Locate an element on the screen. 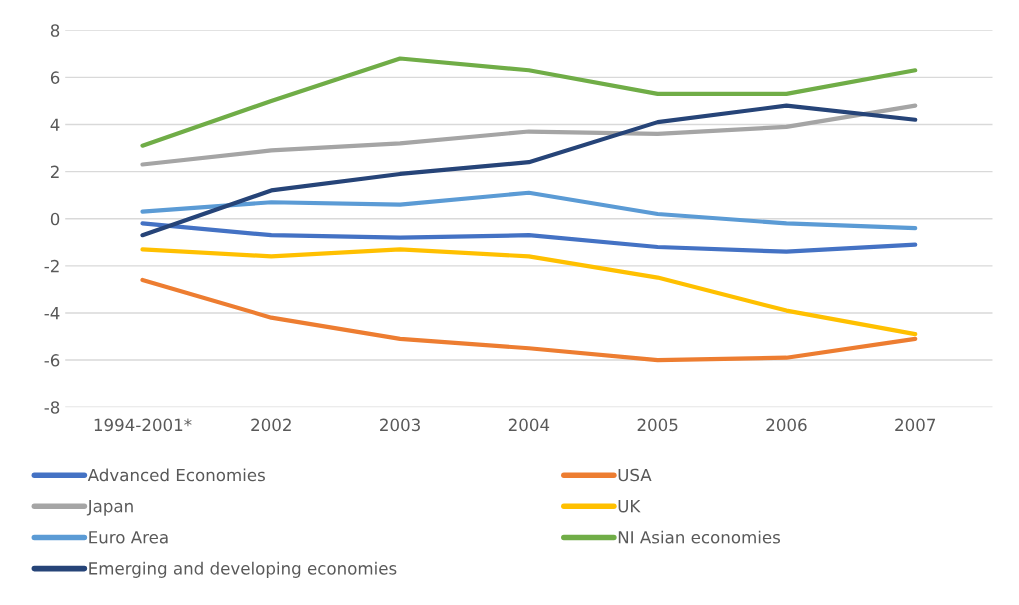 This screenshot has height=605, width=1019. legend-label: USA is located at coordinates (635, 475).